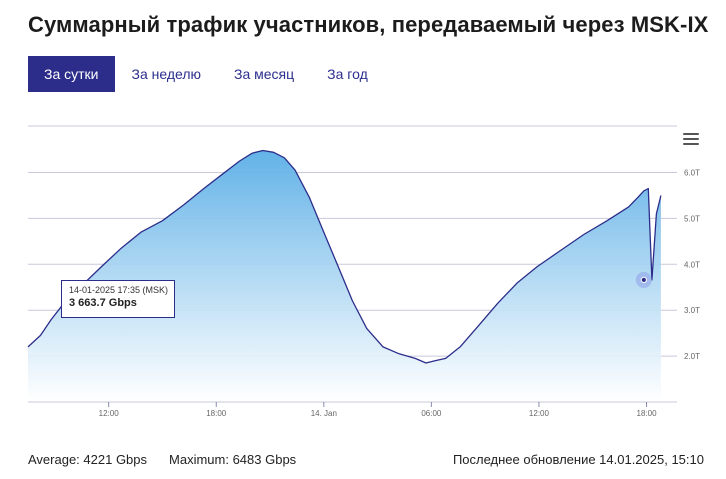  I want to click on y-tick-label: 6.0T, so click(692, 173).